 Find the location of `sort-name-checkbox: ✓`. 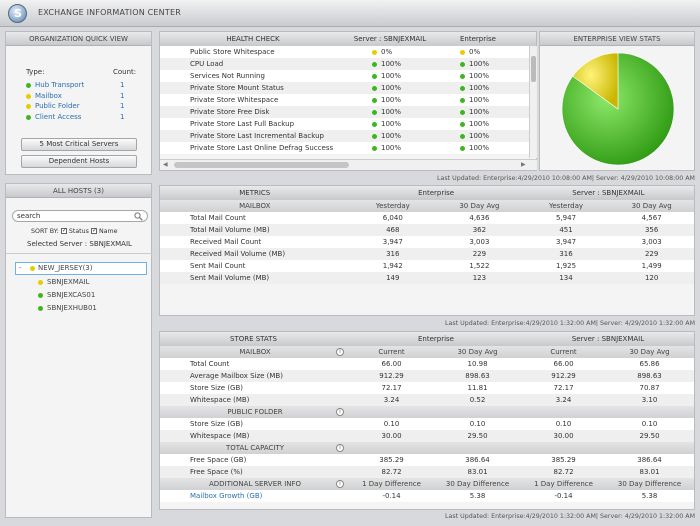

sort-name-checkbox: ✓ is located at coordinates (93, 230).